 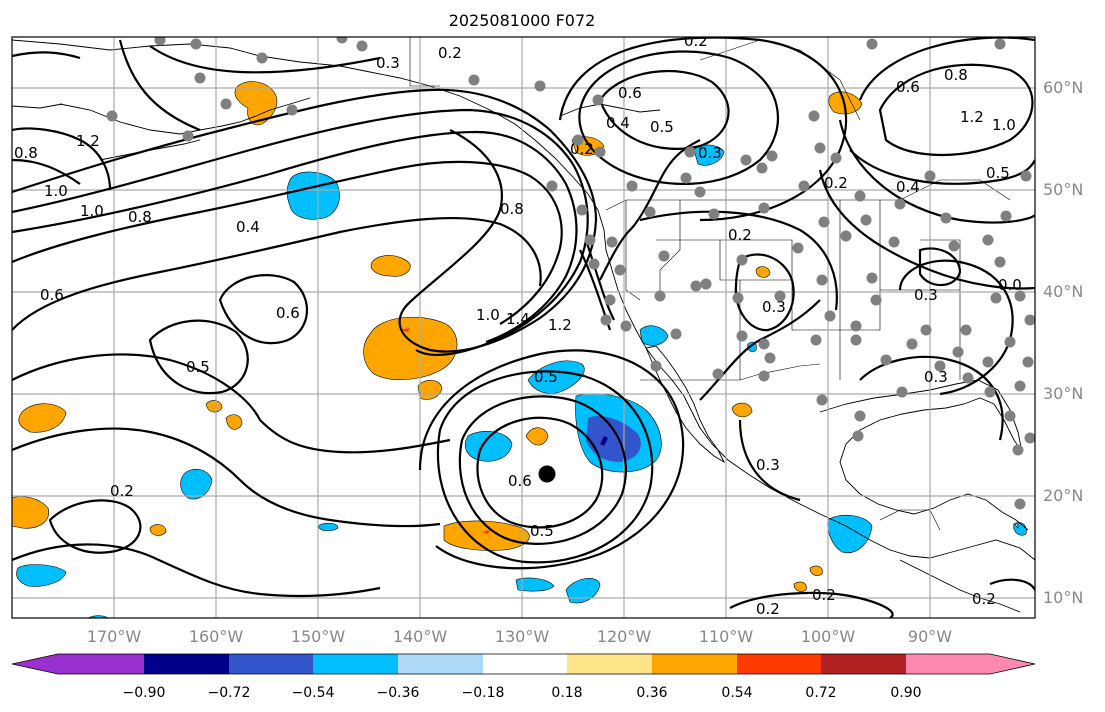 I want to click on lat-label: 30°N, so click(x=1063, y=393).